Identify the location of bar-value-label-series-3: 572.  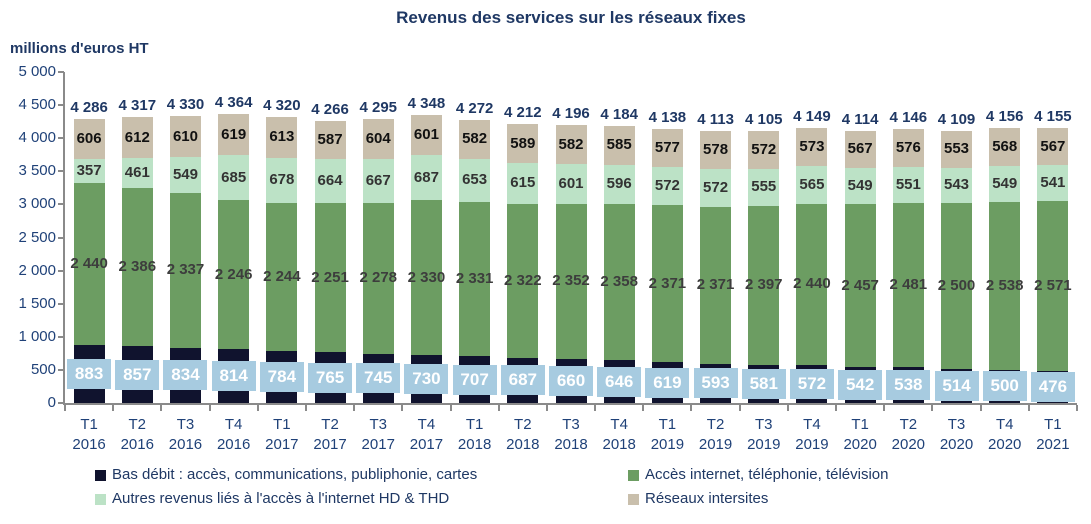
(764, 150).